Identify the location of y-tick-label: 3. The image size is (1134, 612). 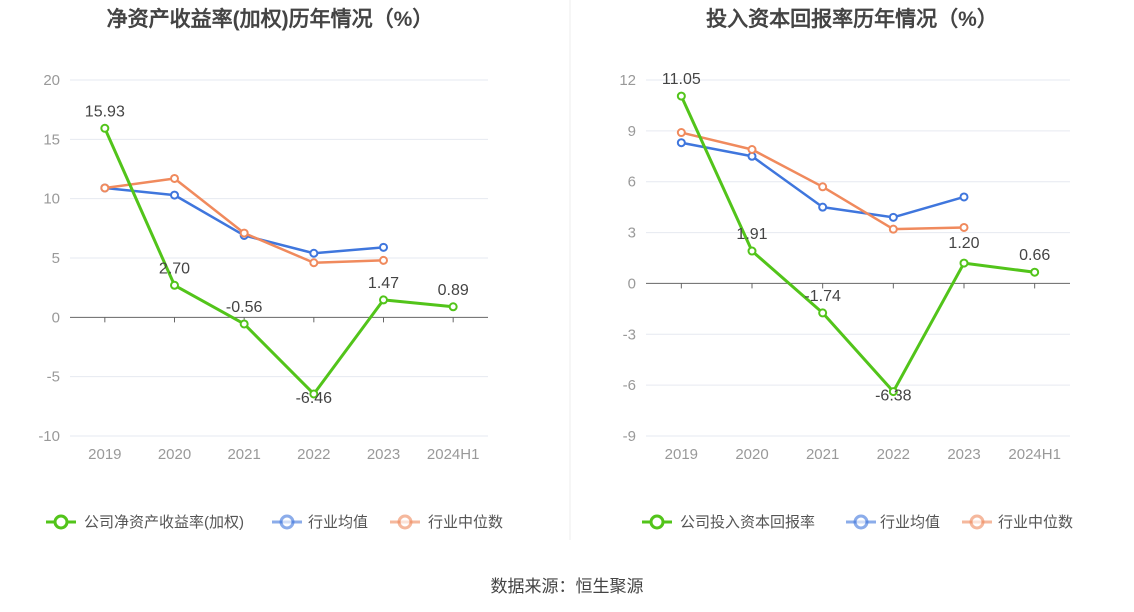
(632, 233).